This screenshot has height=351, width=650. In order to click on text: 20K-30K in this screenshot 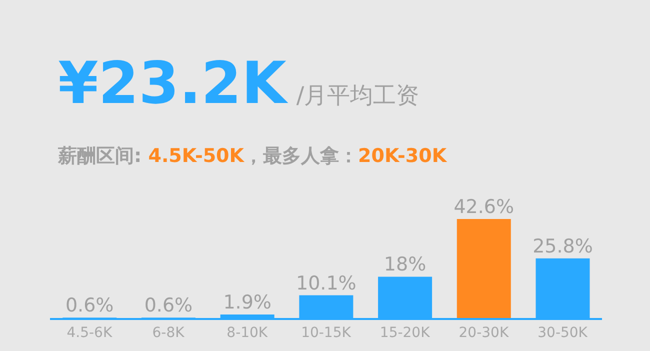, I will do `click(402, 156)`.